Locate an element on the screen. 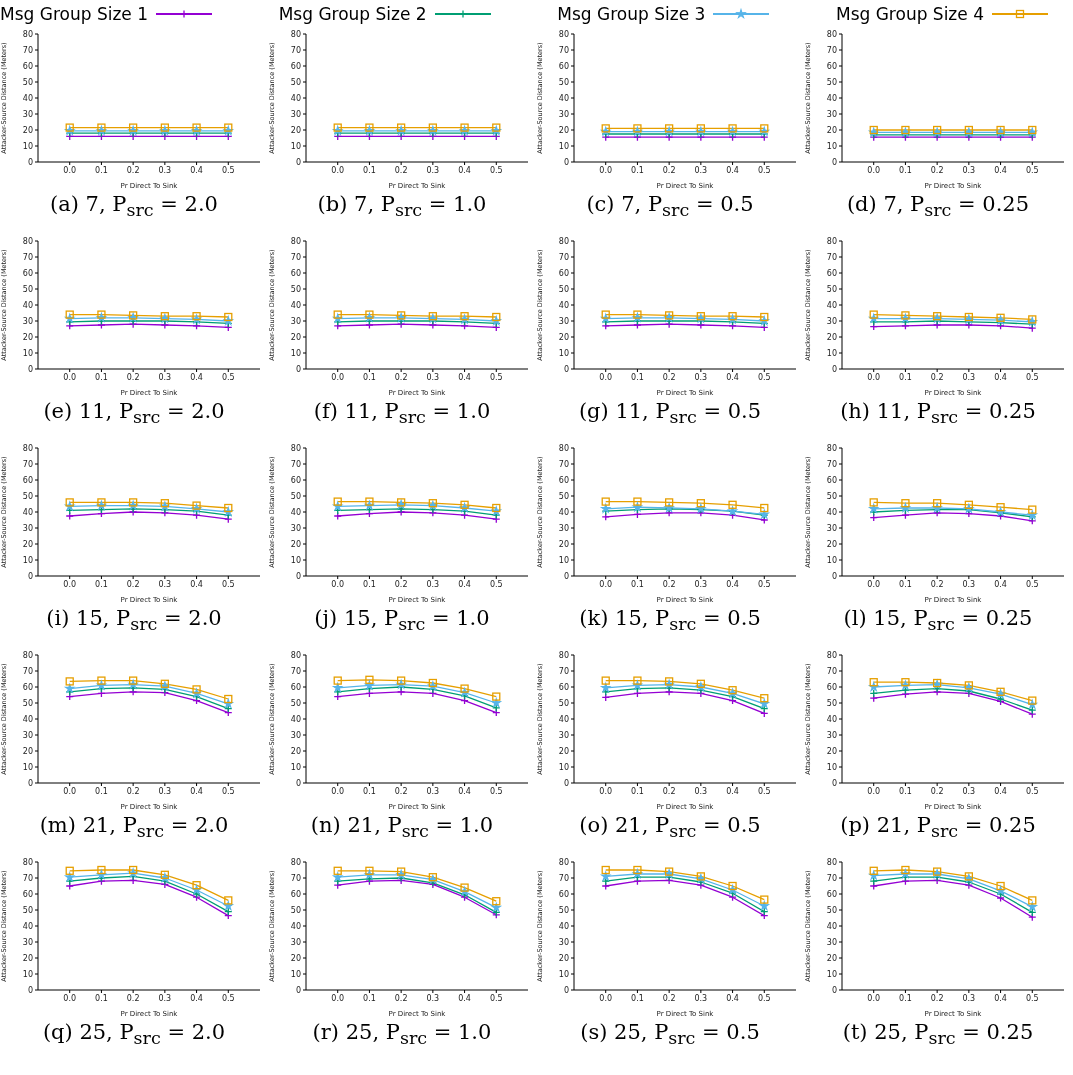  legend-label: Msg Group Size 2 is located at coordinates (352, 14).